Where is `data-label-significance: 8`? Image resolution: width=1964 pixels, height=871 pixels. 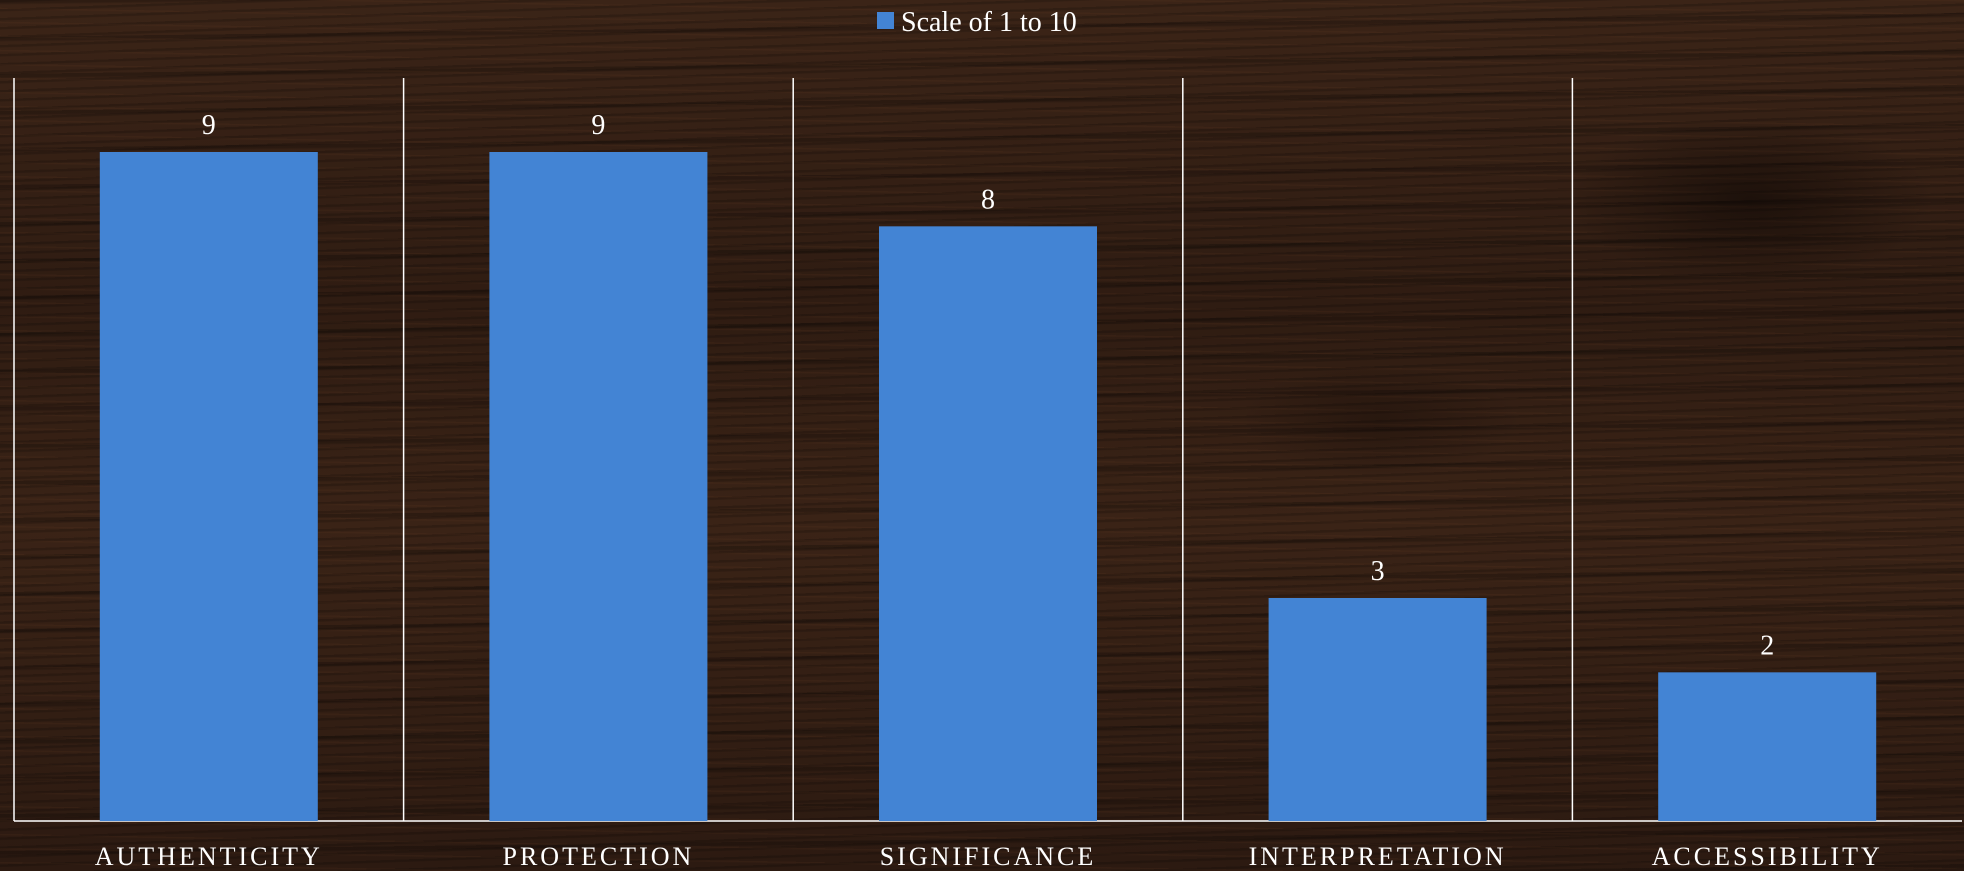
data-label-significance: 8 is located at coordinates (988, 199).